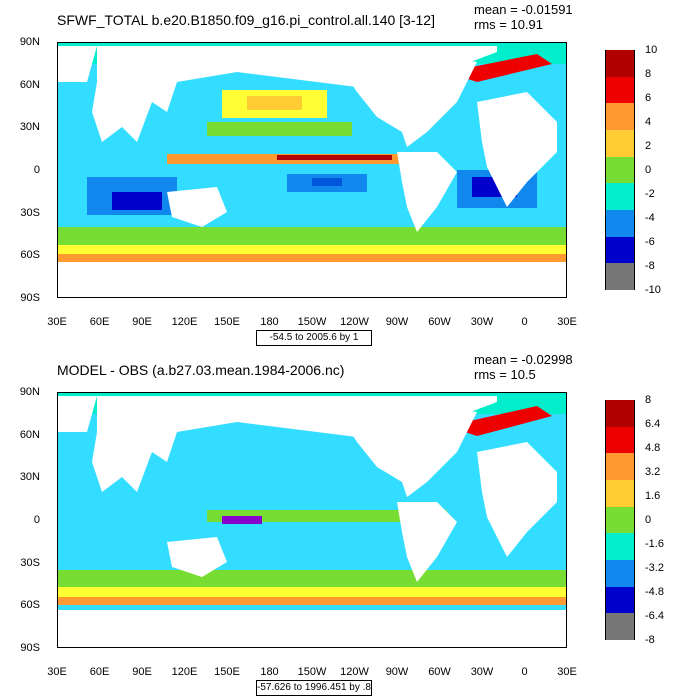  I want to click on lon-label: 90E, so click(142, 672).